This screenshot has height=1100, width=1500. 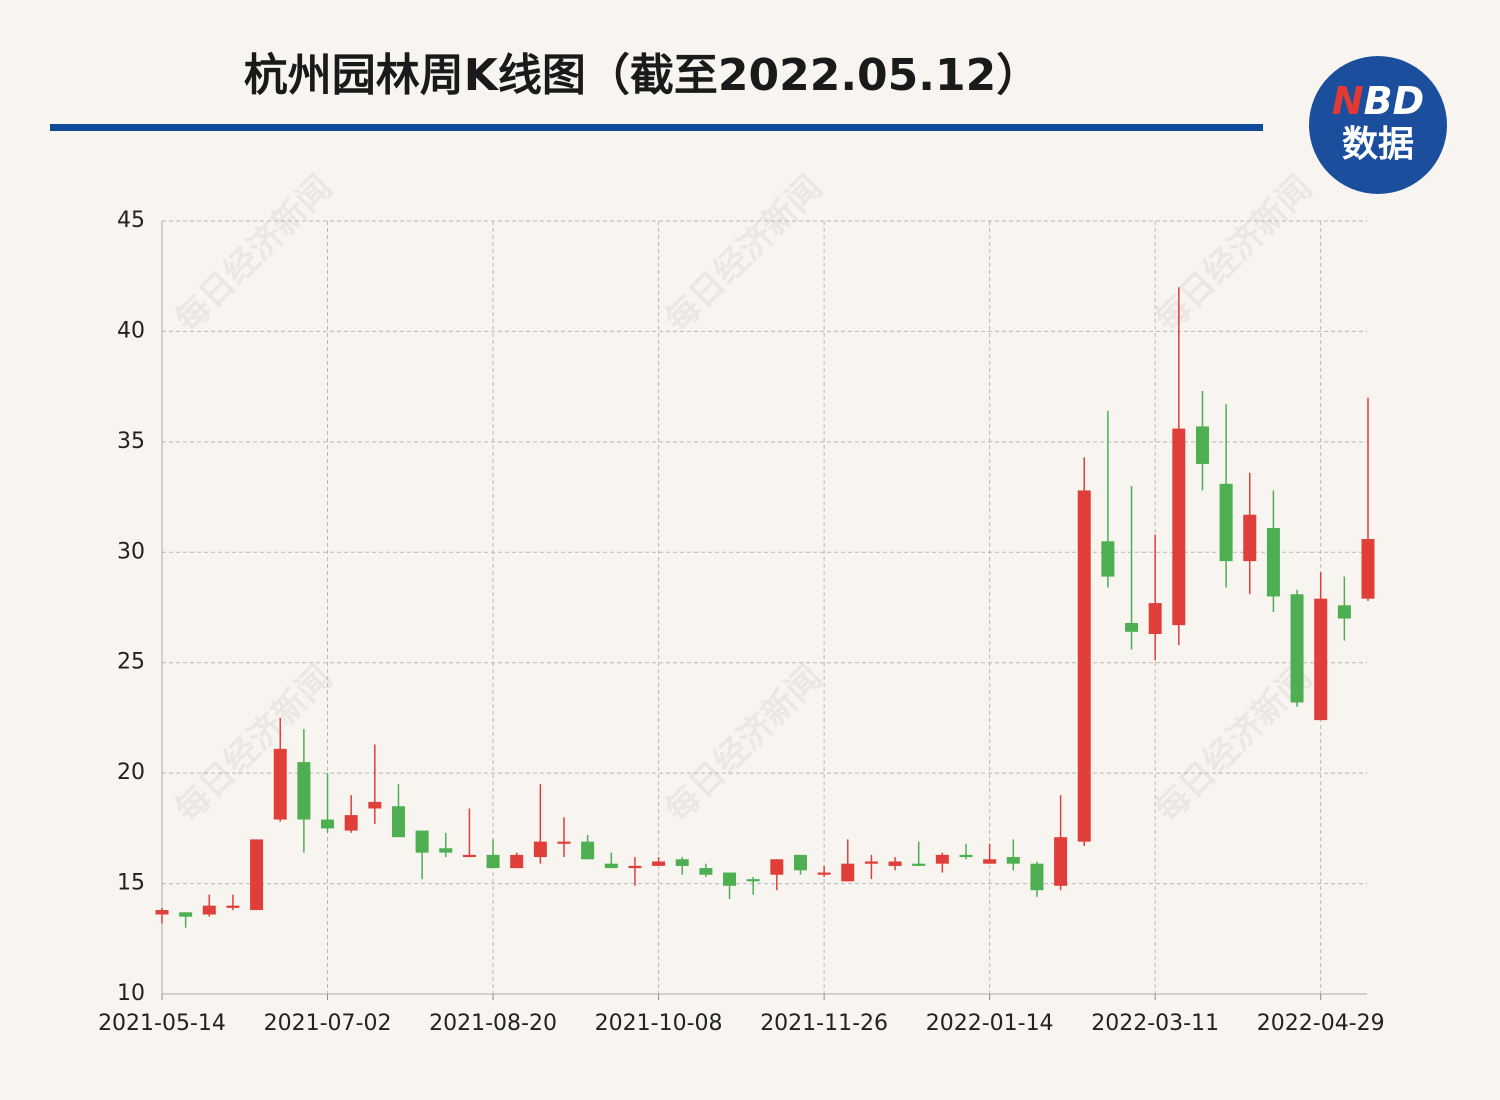 I want to click on x-tick-label: 2021-05-14, so click(x=162, y=1023).